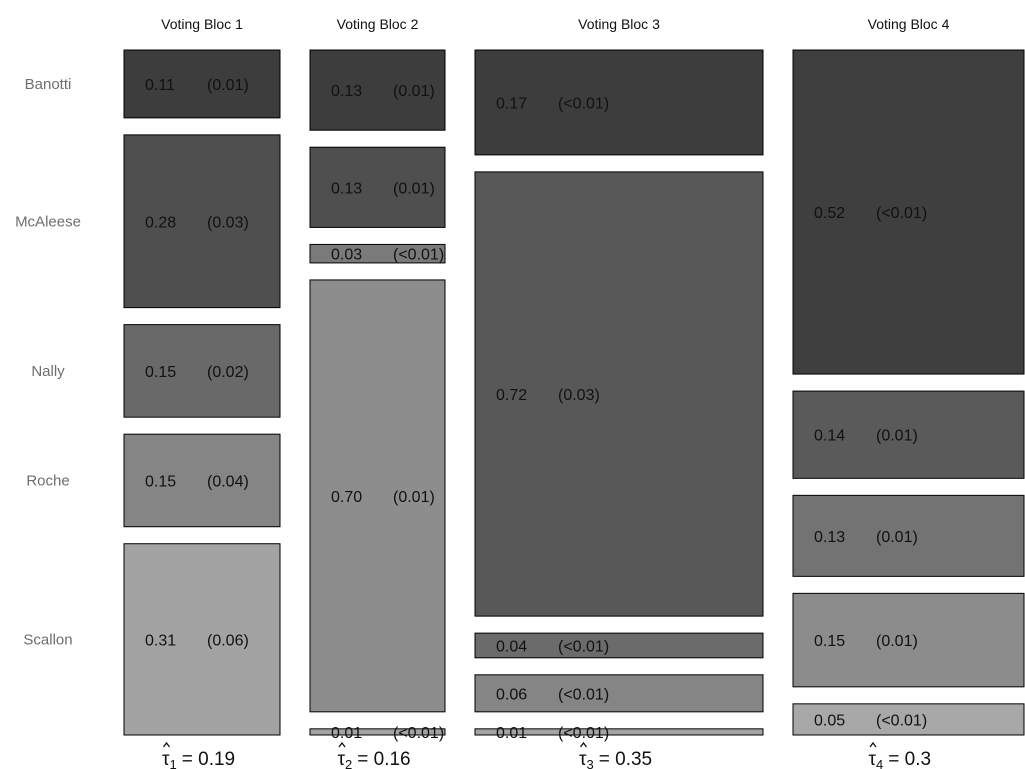 The width and height of the screenshot is (1025, 769). Describe the element at coordinates (160, 640) in the screenshot. I see `cell-value-label: 0.31` at that location.